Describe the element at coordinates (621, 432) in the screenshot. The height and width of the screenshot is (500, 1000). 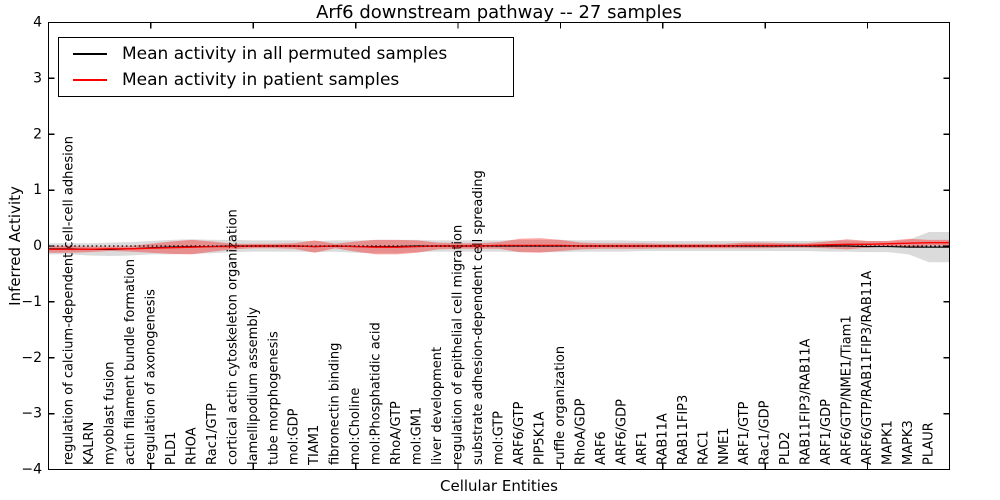
I see `category-label: ARF6/GDP` at that location.